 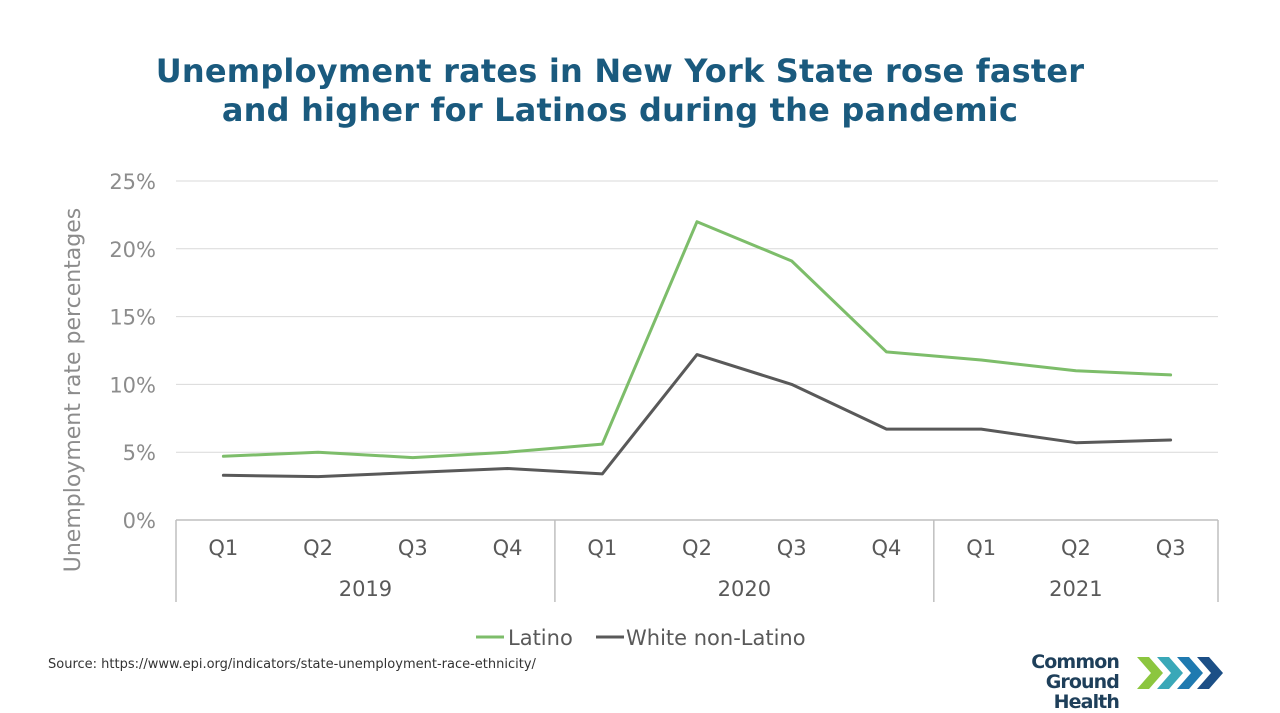 I want to click on y-tick-label: 0%, so click(x=139, y=521).